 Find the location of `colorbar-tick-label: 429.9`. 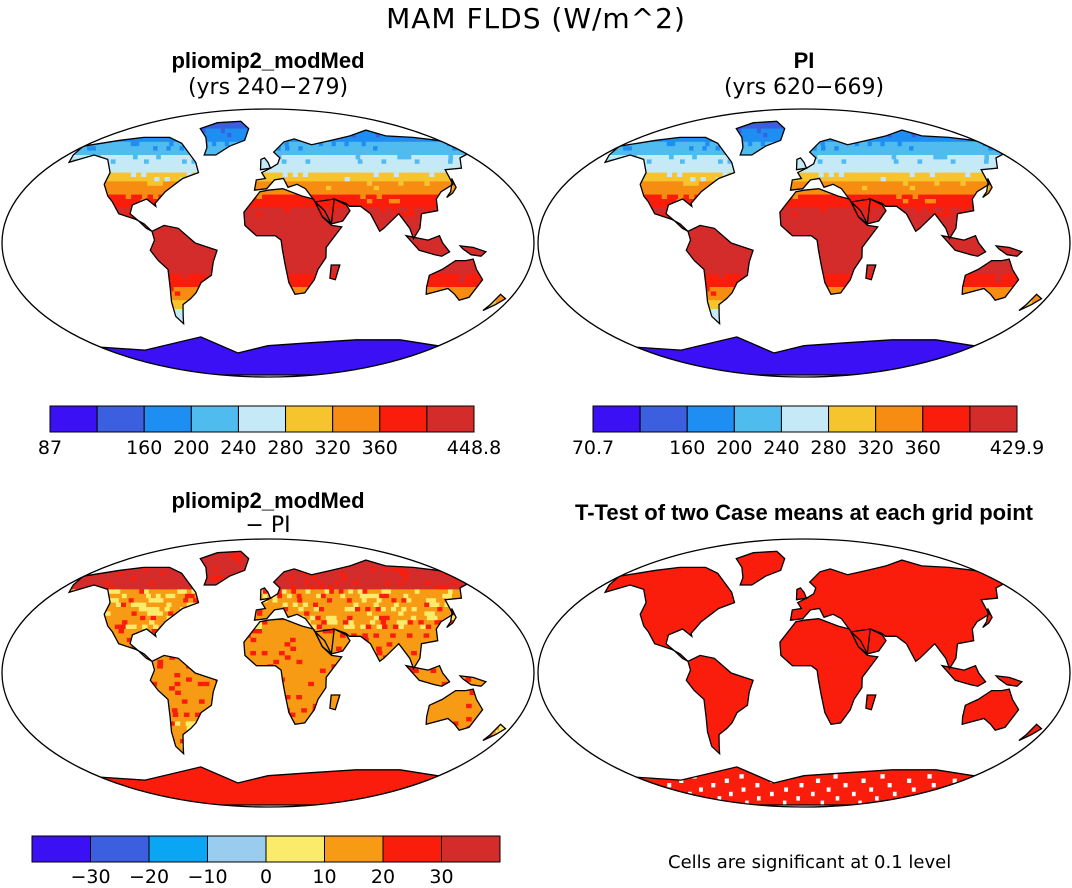

colorbar-tick-label: 429.9 is located at coordinates (1017, 448).